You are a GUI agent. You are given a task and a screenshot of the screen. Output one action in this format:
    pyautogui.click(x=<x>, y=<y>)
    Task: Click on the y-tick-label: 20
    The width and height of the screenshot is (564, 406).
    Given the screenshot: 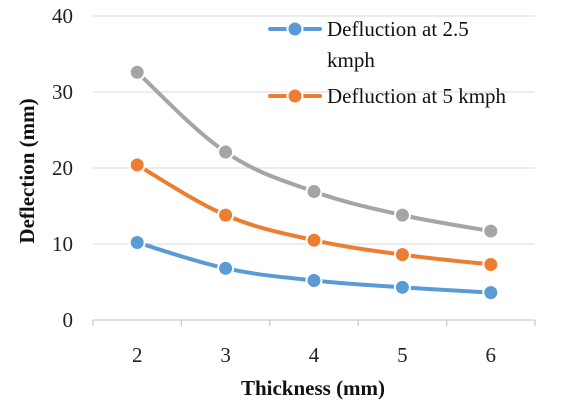 What is the action you would take?
    pyautogui.click(x=62, y=168)
    